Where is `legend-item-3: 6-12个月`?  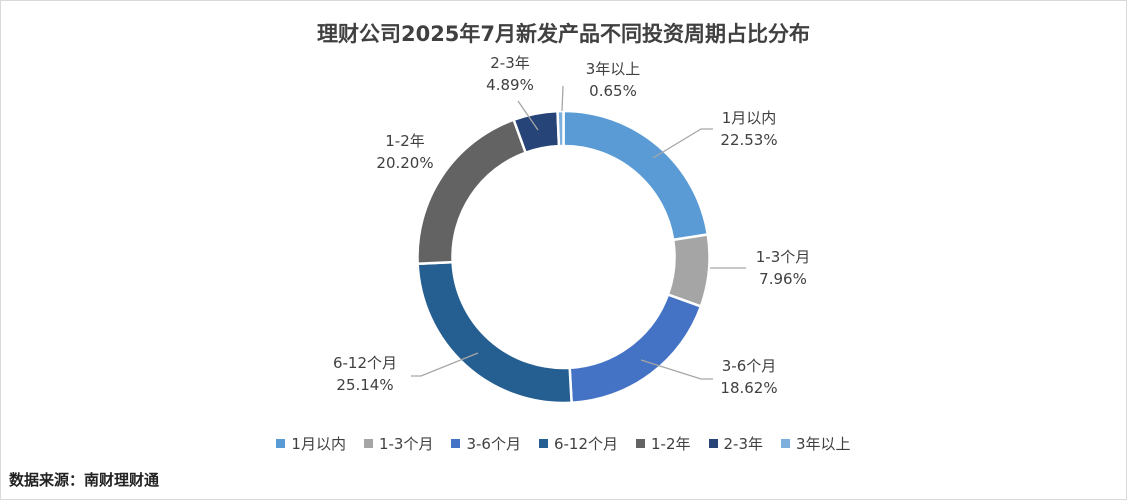 legend-item-3: 6-12个月 is located at coordinates (578, 443).